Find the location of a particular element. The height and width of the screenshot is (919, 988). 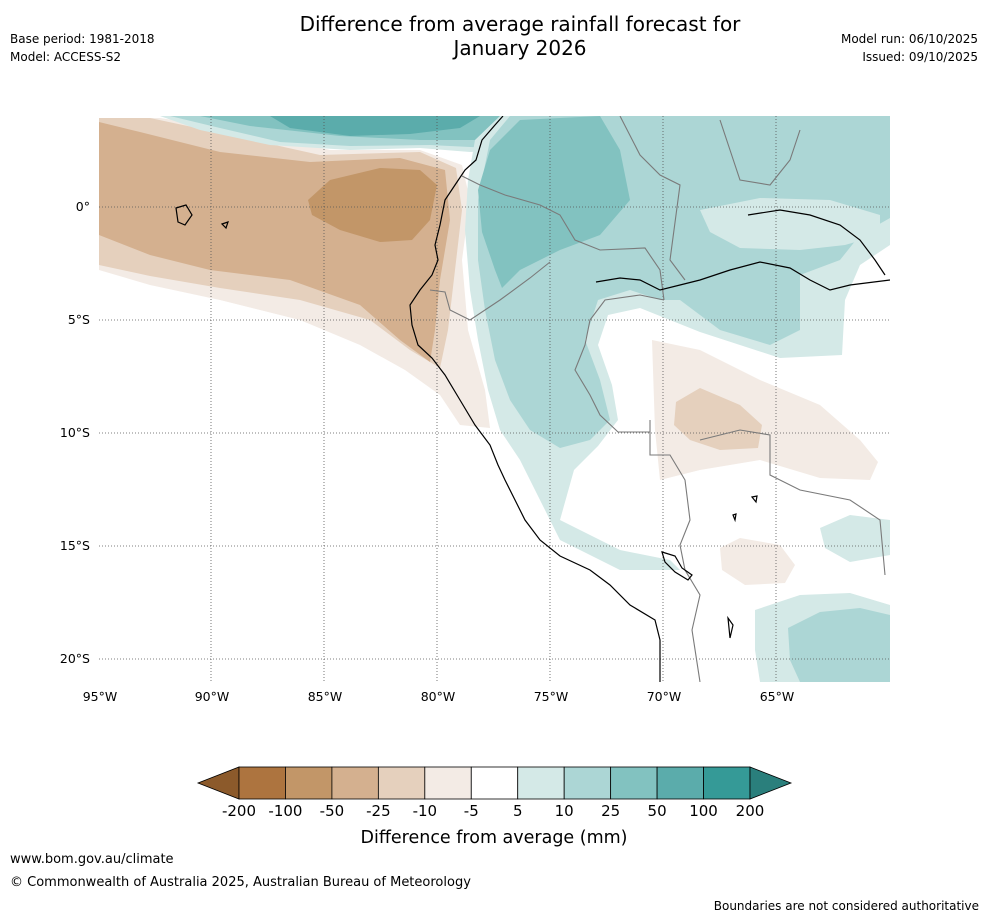

legend-cells is located at coordinates (494, 783).